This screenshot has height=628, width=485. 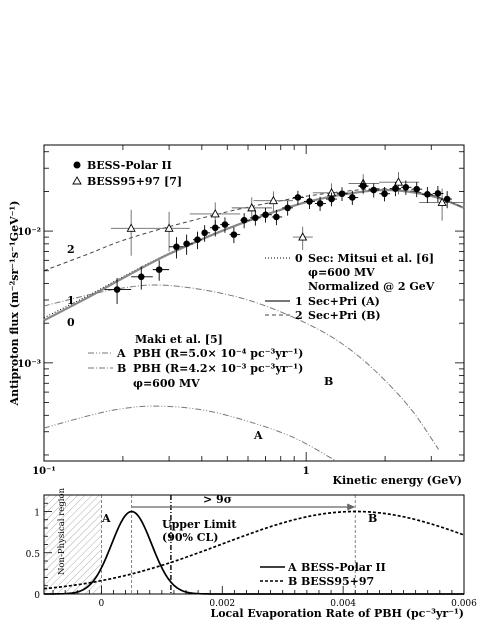 I want to click on pbh-legend-id-a: A, so click(x=121, y=353).